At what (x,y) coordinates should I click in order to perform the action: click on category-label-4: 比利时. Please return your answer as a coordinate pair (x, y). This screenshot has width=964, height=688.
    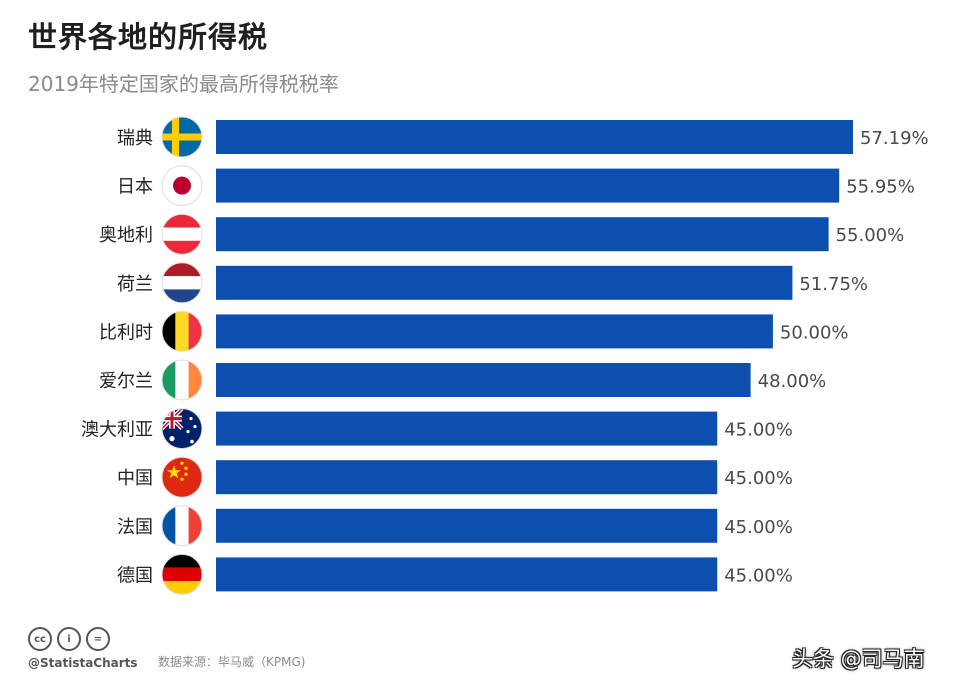
    Looking at the image, I should click on (126, 332).